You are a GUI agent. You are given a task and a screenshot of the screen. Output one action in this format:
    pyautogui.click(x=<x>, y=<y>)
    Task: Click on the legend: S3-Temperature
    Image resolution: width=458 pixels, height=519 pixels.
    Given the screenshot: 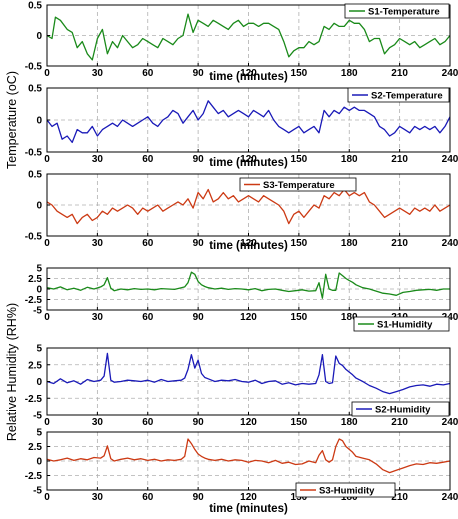 What is the action you would take?
    pyautogui.click(x=298, y=184)
    